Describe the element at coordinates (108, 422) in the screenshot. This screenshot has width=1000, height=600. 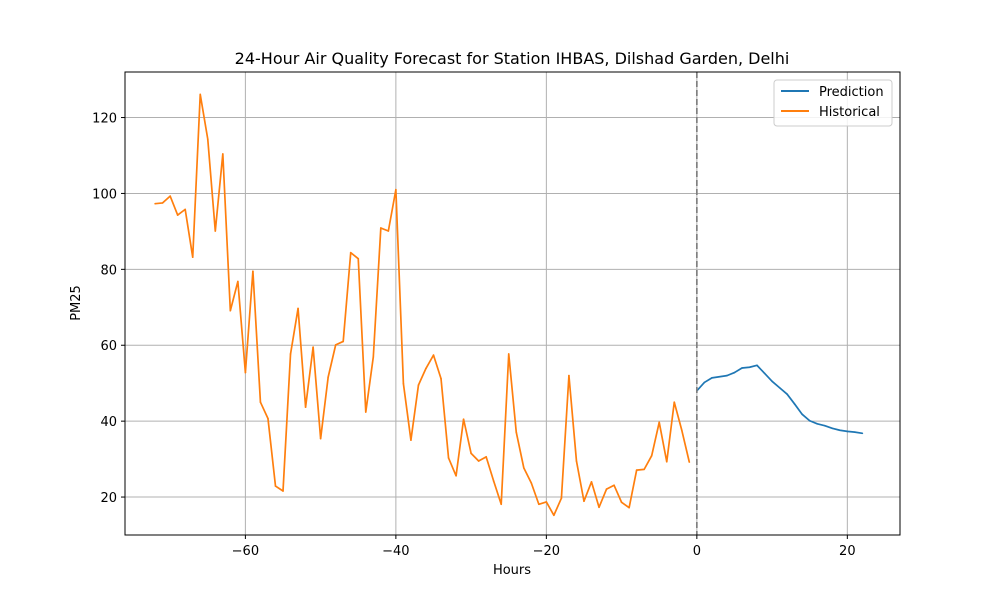
I see `y-tick-label: 40` at that location.